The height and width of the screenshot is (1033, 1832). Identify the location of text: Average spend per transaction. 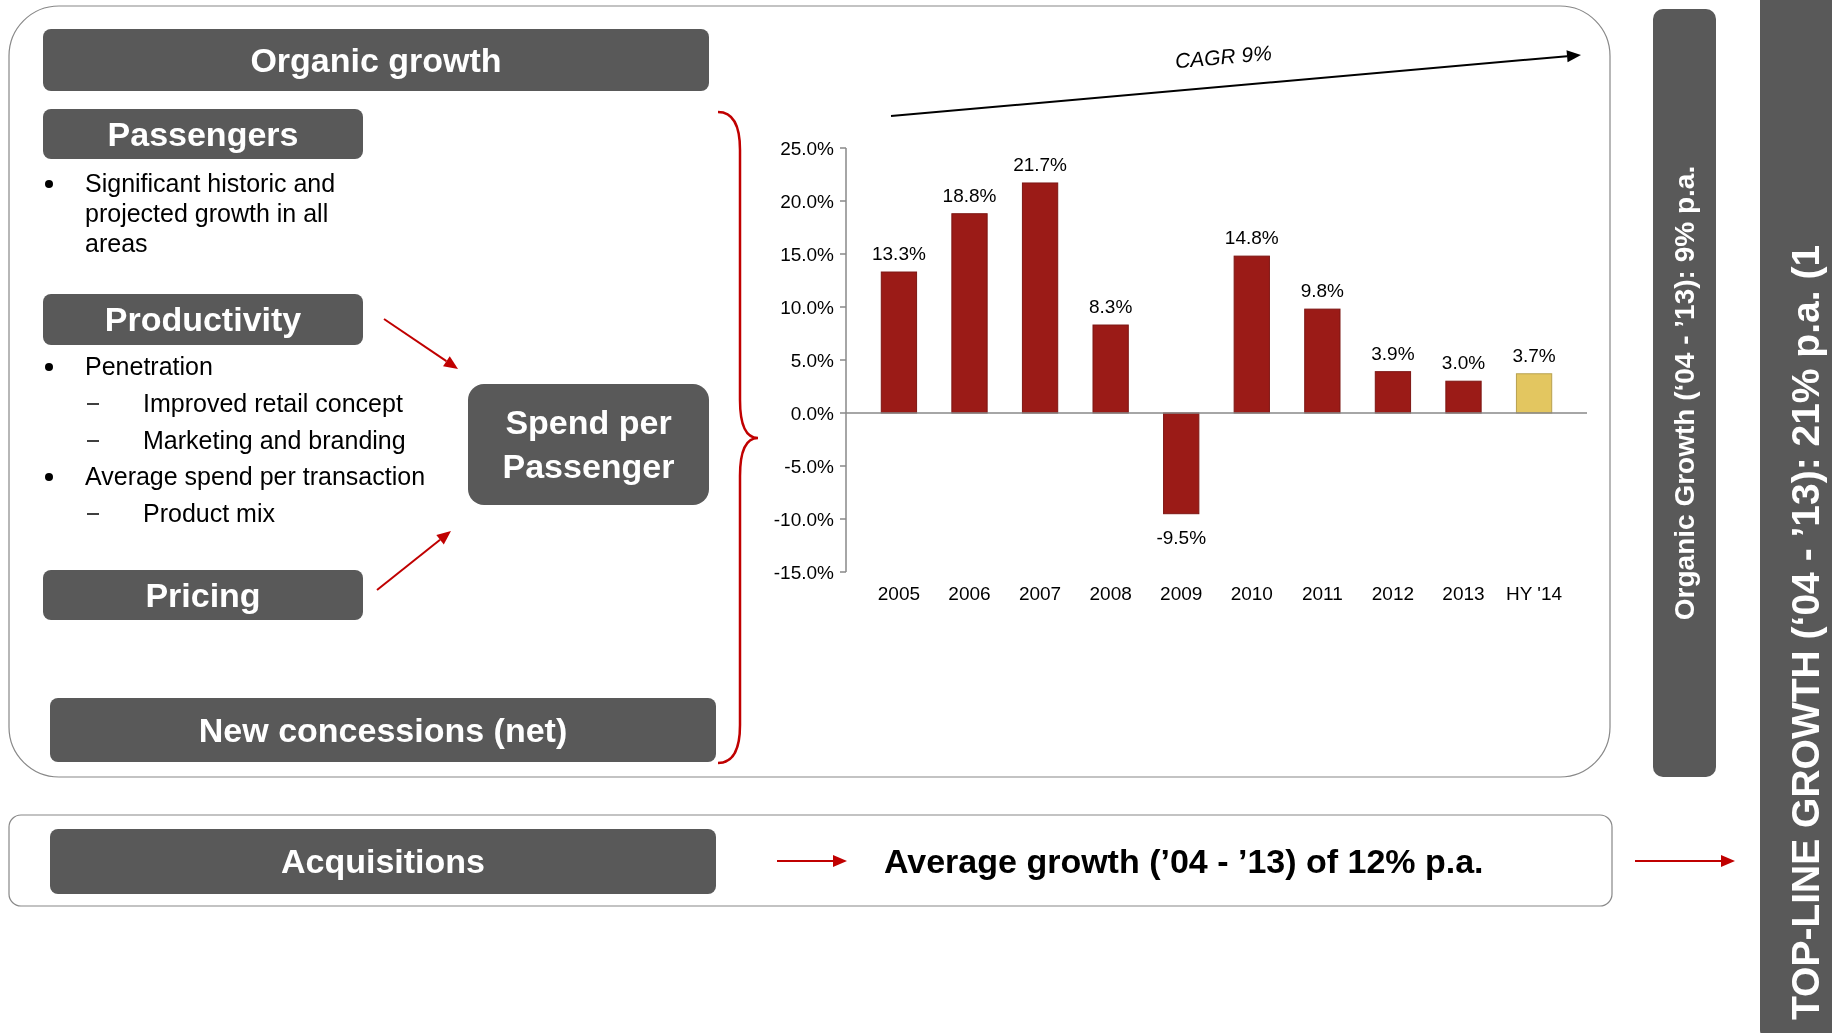
(255, 476).